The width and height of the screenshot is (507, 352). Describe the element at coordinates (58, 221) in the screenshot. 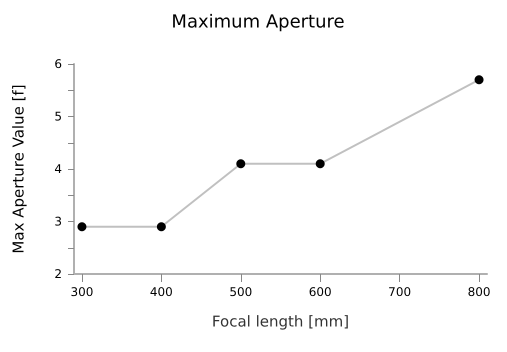

I see `y-tick-label: 3` at that location.